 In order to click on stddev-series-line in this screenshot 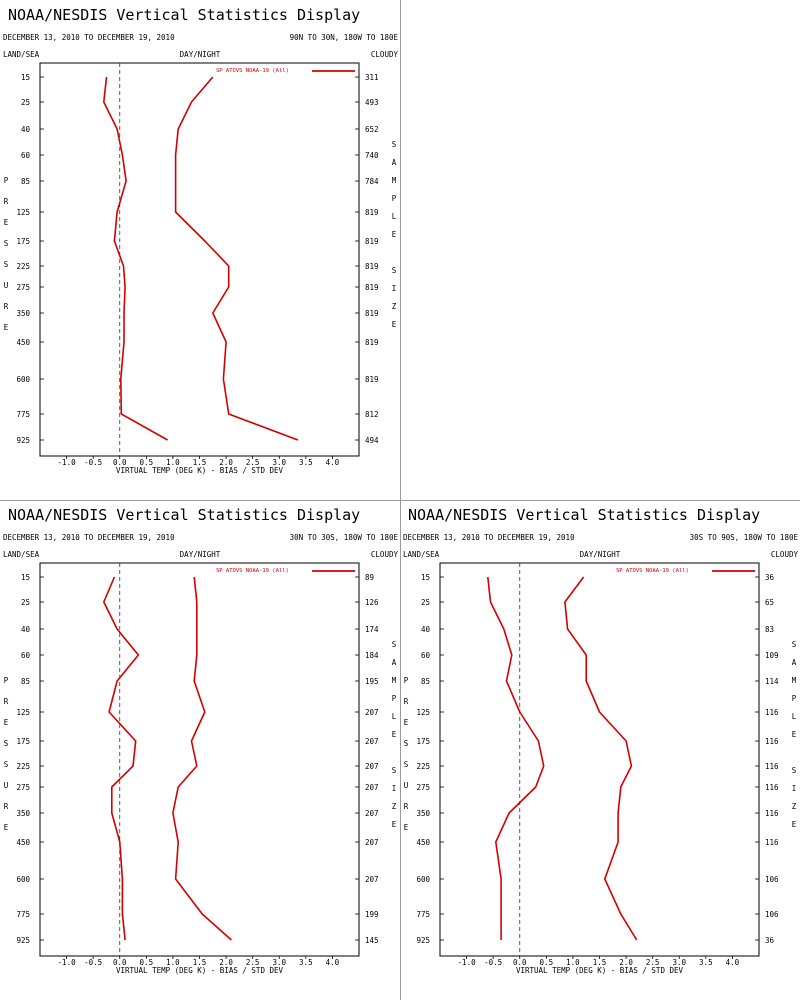, I will do `click(601, 758)`.